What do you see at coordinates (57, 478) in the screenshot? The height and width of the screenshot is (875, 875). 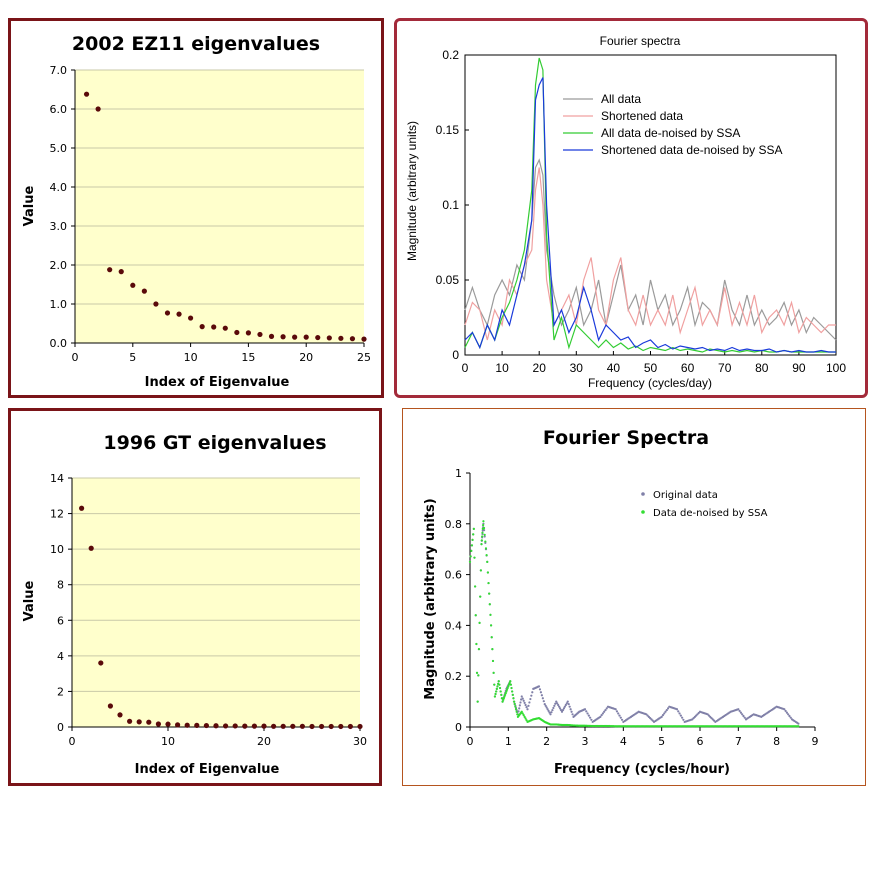 I see `y-tick-label: 14` at bounding box center [57, 478].